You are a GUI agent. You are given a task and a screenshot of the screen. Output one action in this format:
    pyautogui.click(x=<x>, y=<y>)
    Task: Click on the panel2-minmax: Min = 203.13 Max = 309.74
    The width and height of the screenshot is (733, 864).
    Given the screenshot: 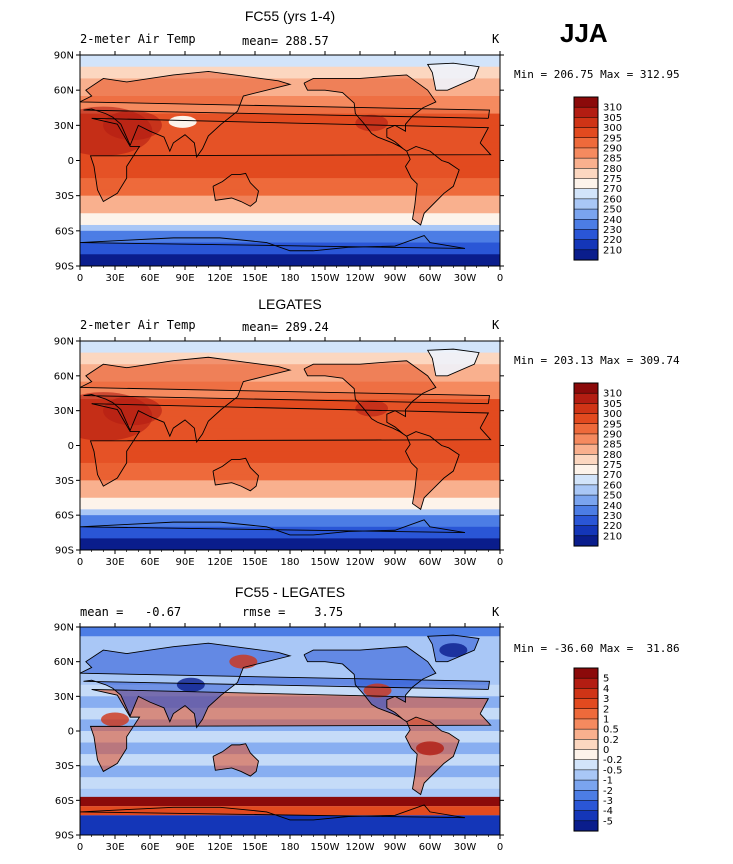 What is the action you would take?
    pyautogui.click(x=597, y=360)
    